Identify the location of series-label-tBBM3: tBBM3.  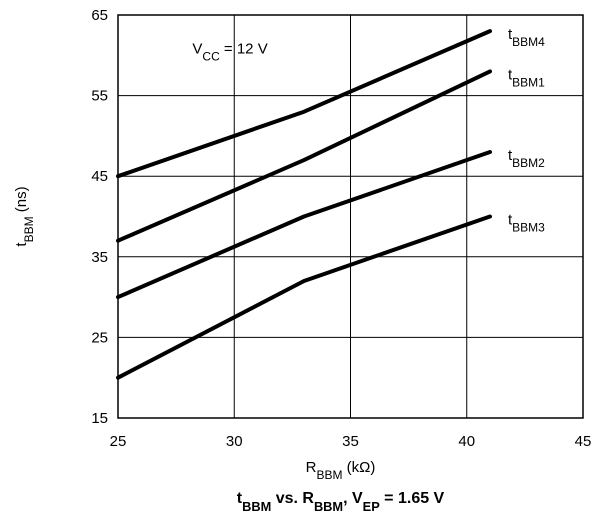
(526, 223).